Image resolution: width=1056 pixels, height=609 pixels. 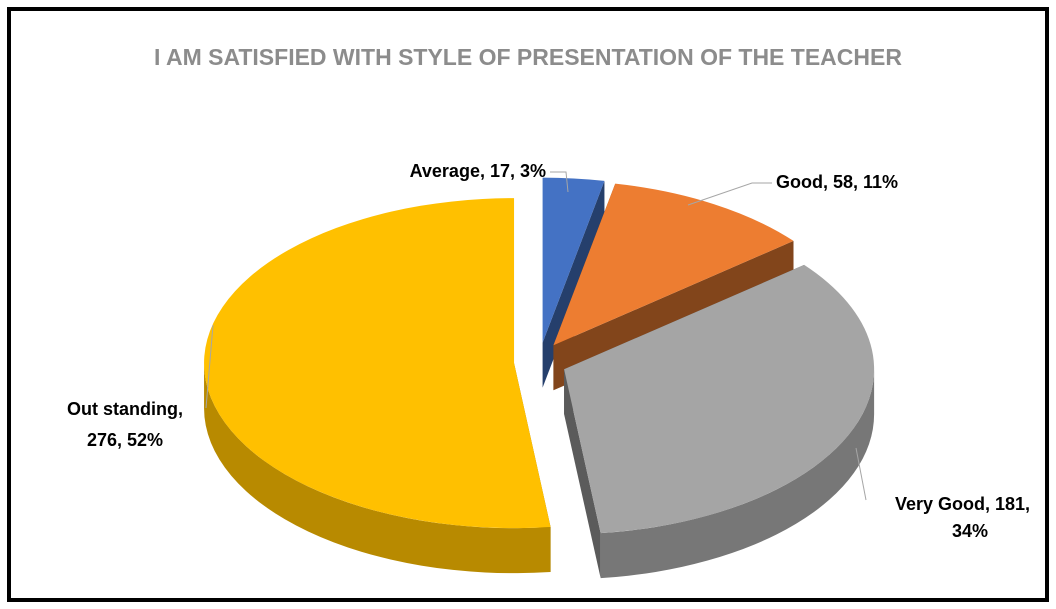 What do you see at coordinates (582, 474) in the screenshot?
I see `slice-radial-wall` at bounding box center [582, 474].